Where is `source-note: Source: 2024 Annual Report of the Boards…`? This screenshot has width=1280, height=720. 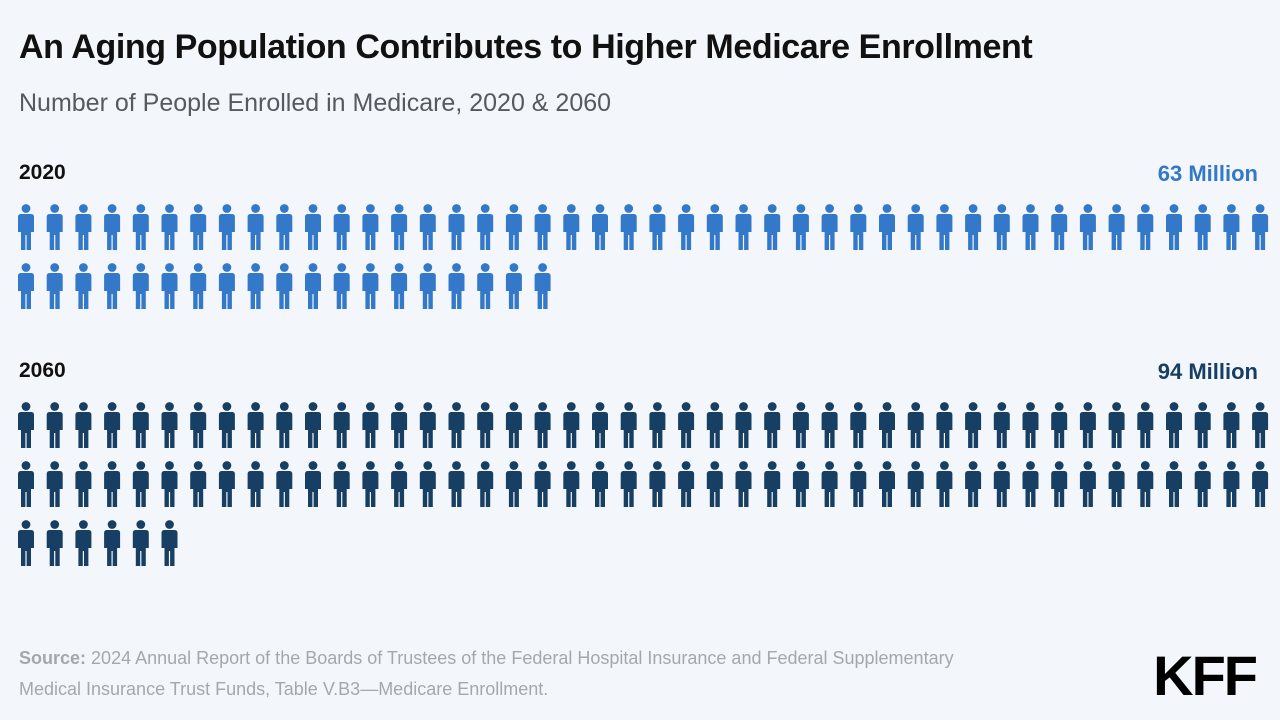 source-note: Source: 2024 Annual Report of the Boards… is located at coordinates (499, 674).